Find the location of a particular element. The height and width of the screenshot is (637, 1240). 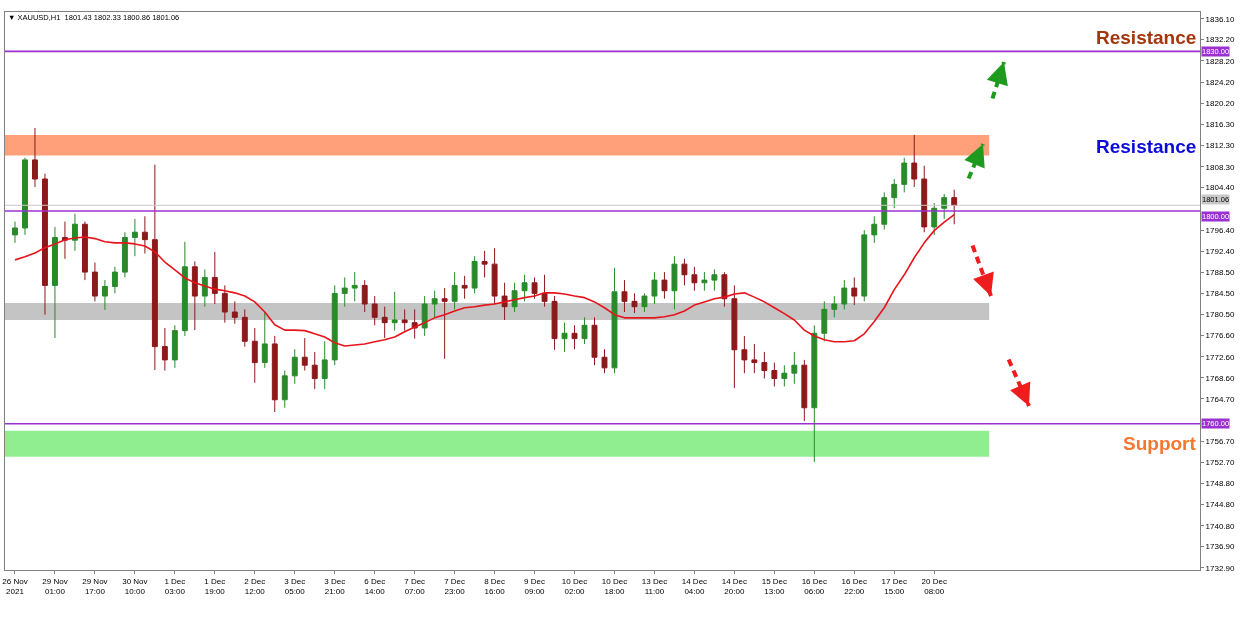

annotation: Resistance is located at coordinates (1146, 37).